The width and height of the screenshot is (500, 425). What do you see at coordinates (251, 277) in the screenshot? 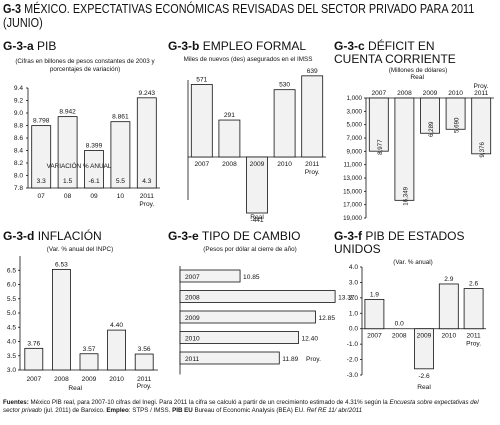
I see `tipo-value-label: 10.85` at bounding box center [251, 277].